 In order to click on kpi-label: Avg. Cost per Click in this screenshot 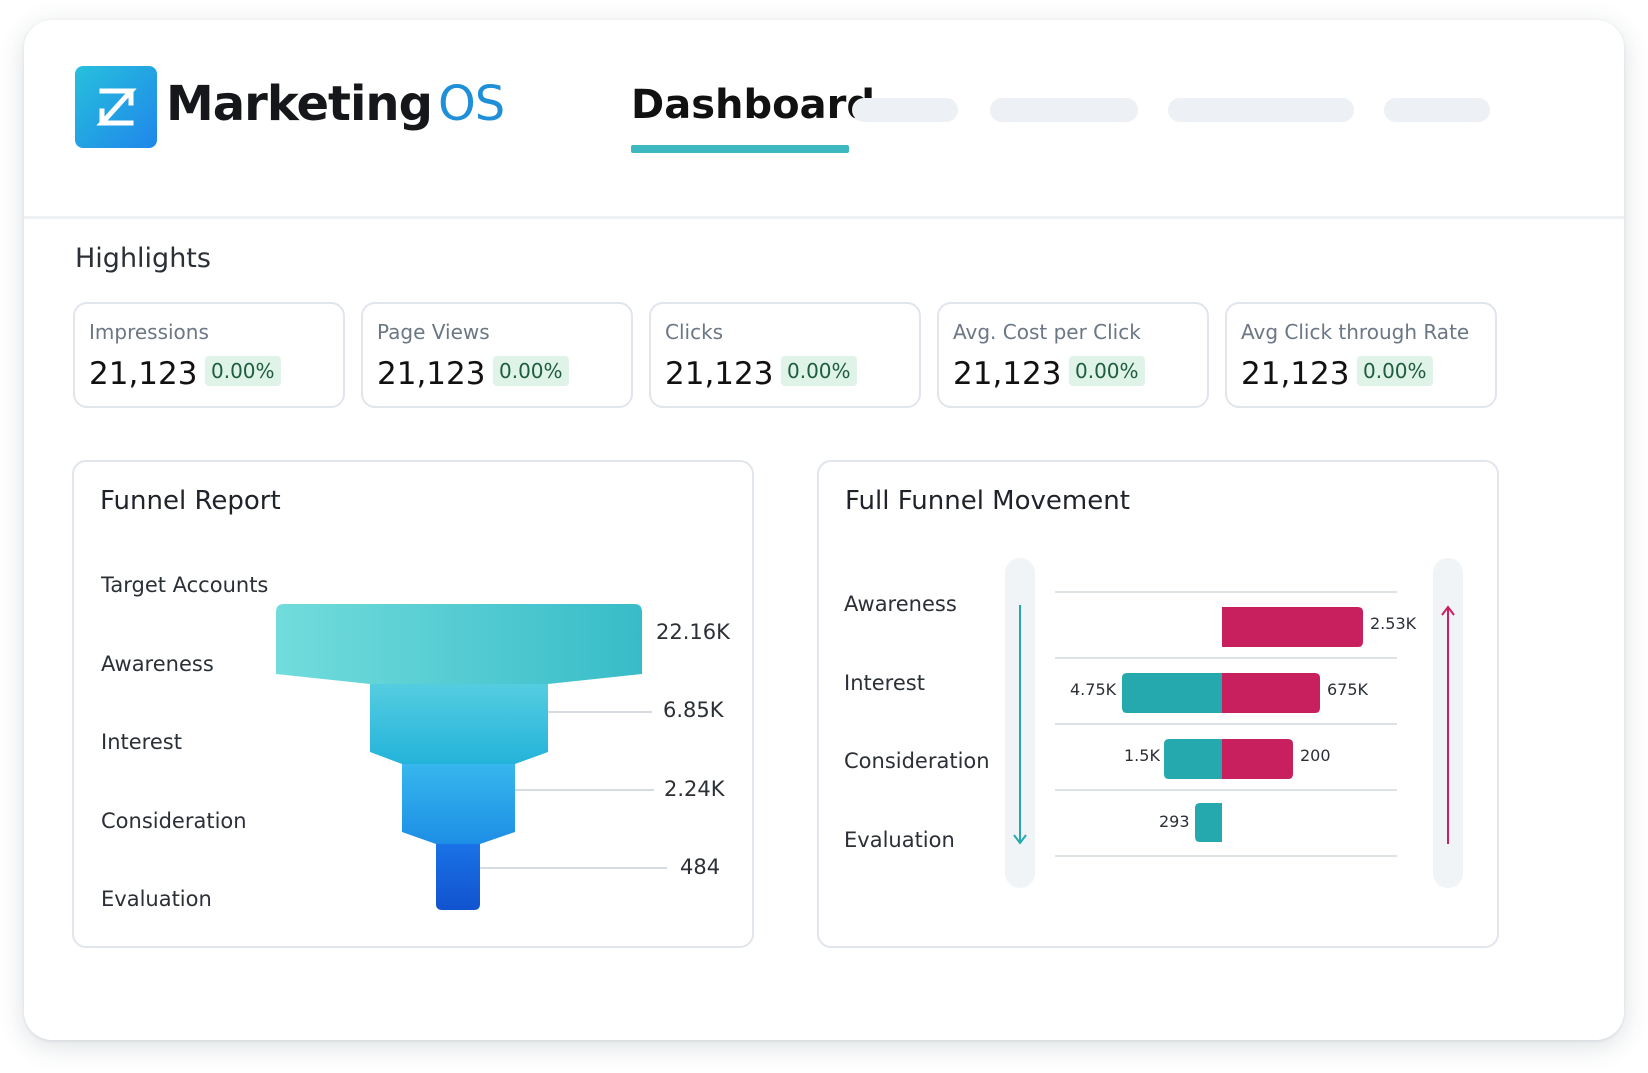, I will do `click(1047, 332)`.